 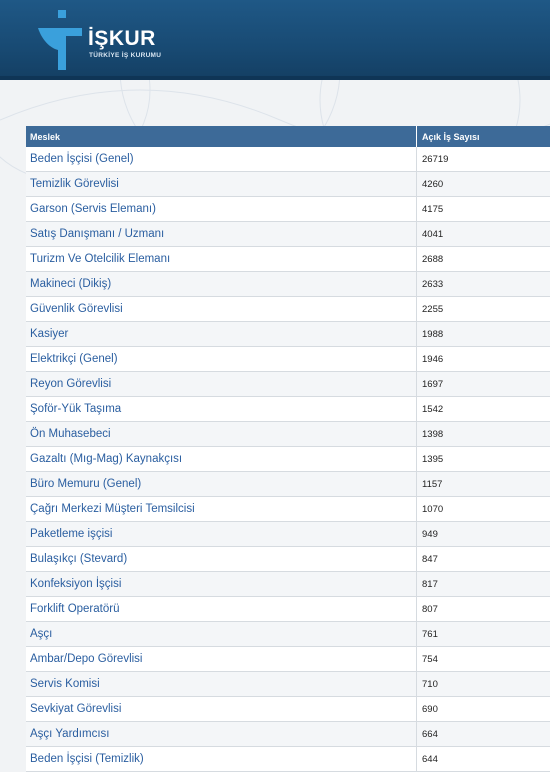 What do you see at coordinates (221, 309) in the screenshot?
I see `occupation-link: Güvenlik Görevlisi` at bounding box center [221, 309].